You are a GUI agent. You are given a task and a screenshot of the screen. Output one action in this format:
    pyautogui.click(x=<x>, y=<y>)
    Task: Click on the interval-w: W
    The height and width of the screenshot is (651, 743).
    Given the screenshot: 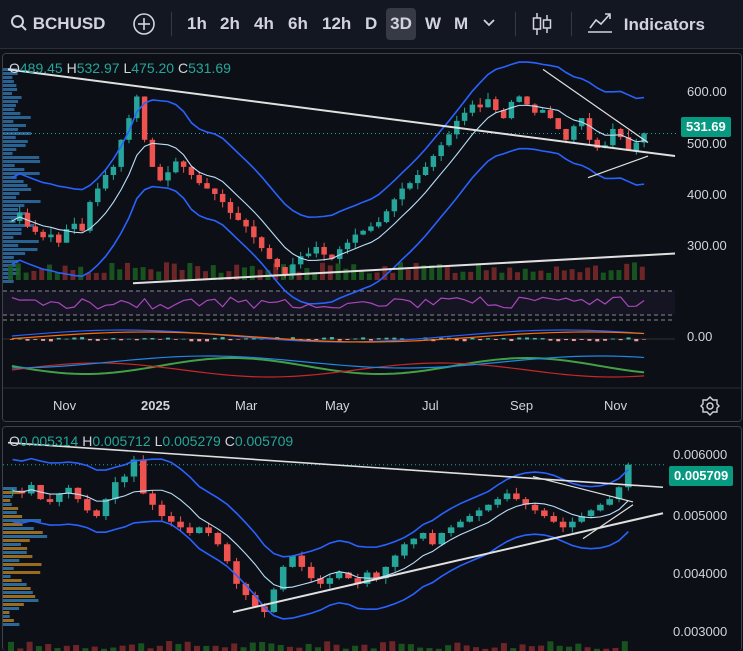 What is the action you would take?
    pyautogui.click(x=433, y=23)
    